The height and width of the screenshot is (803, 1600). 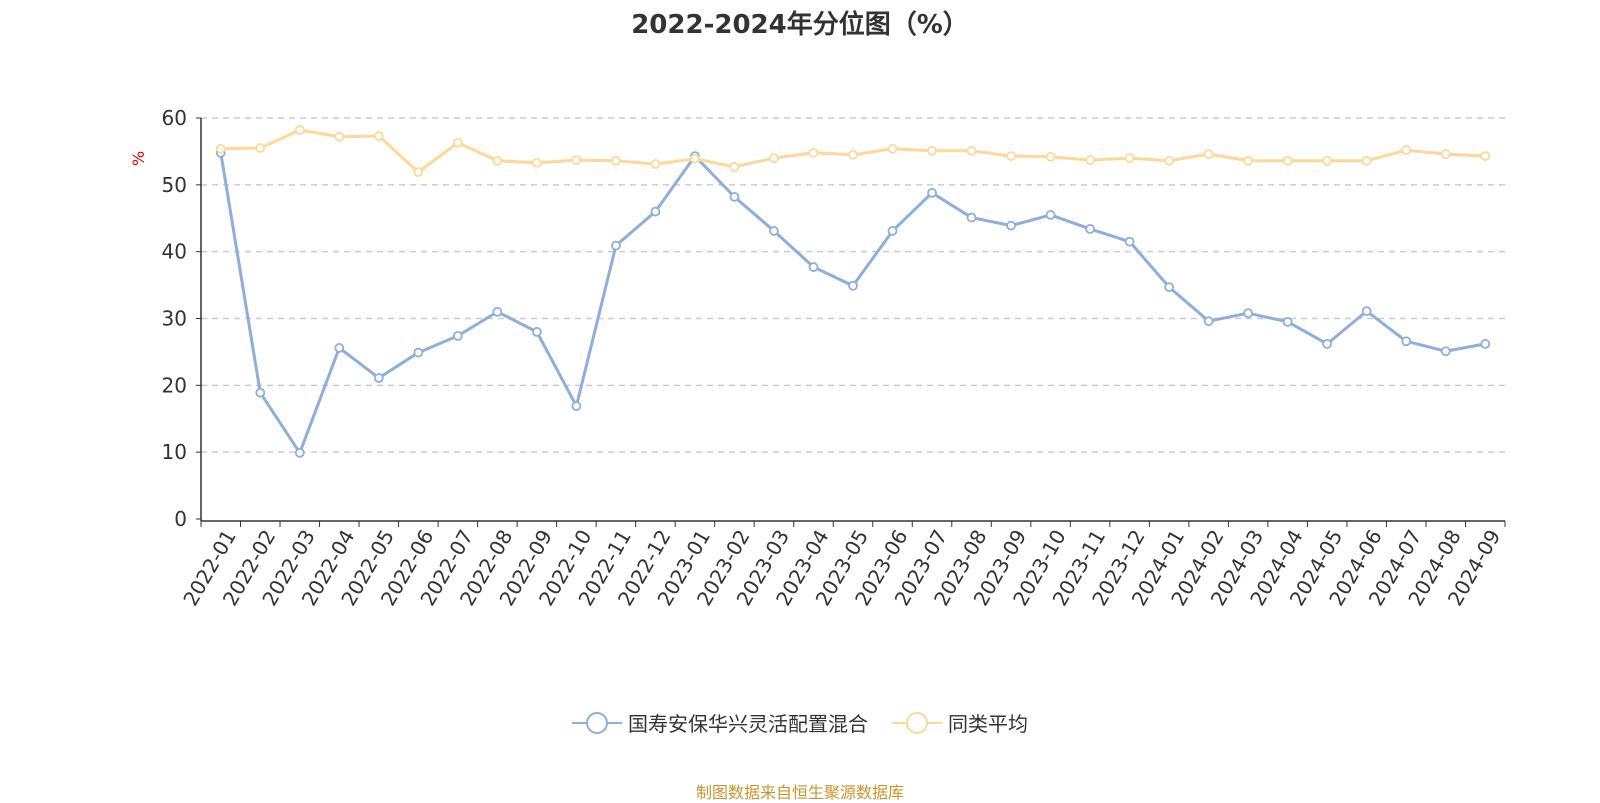 I want to click on y-axis-label: %, so click(x=138, y=158).